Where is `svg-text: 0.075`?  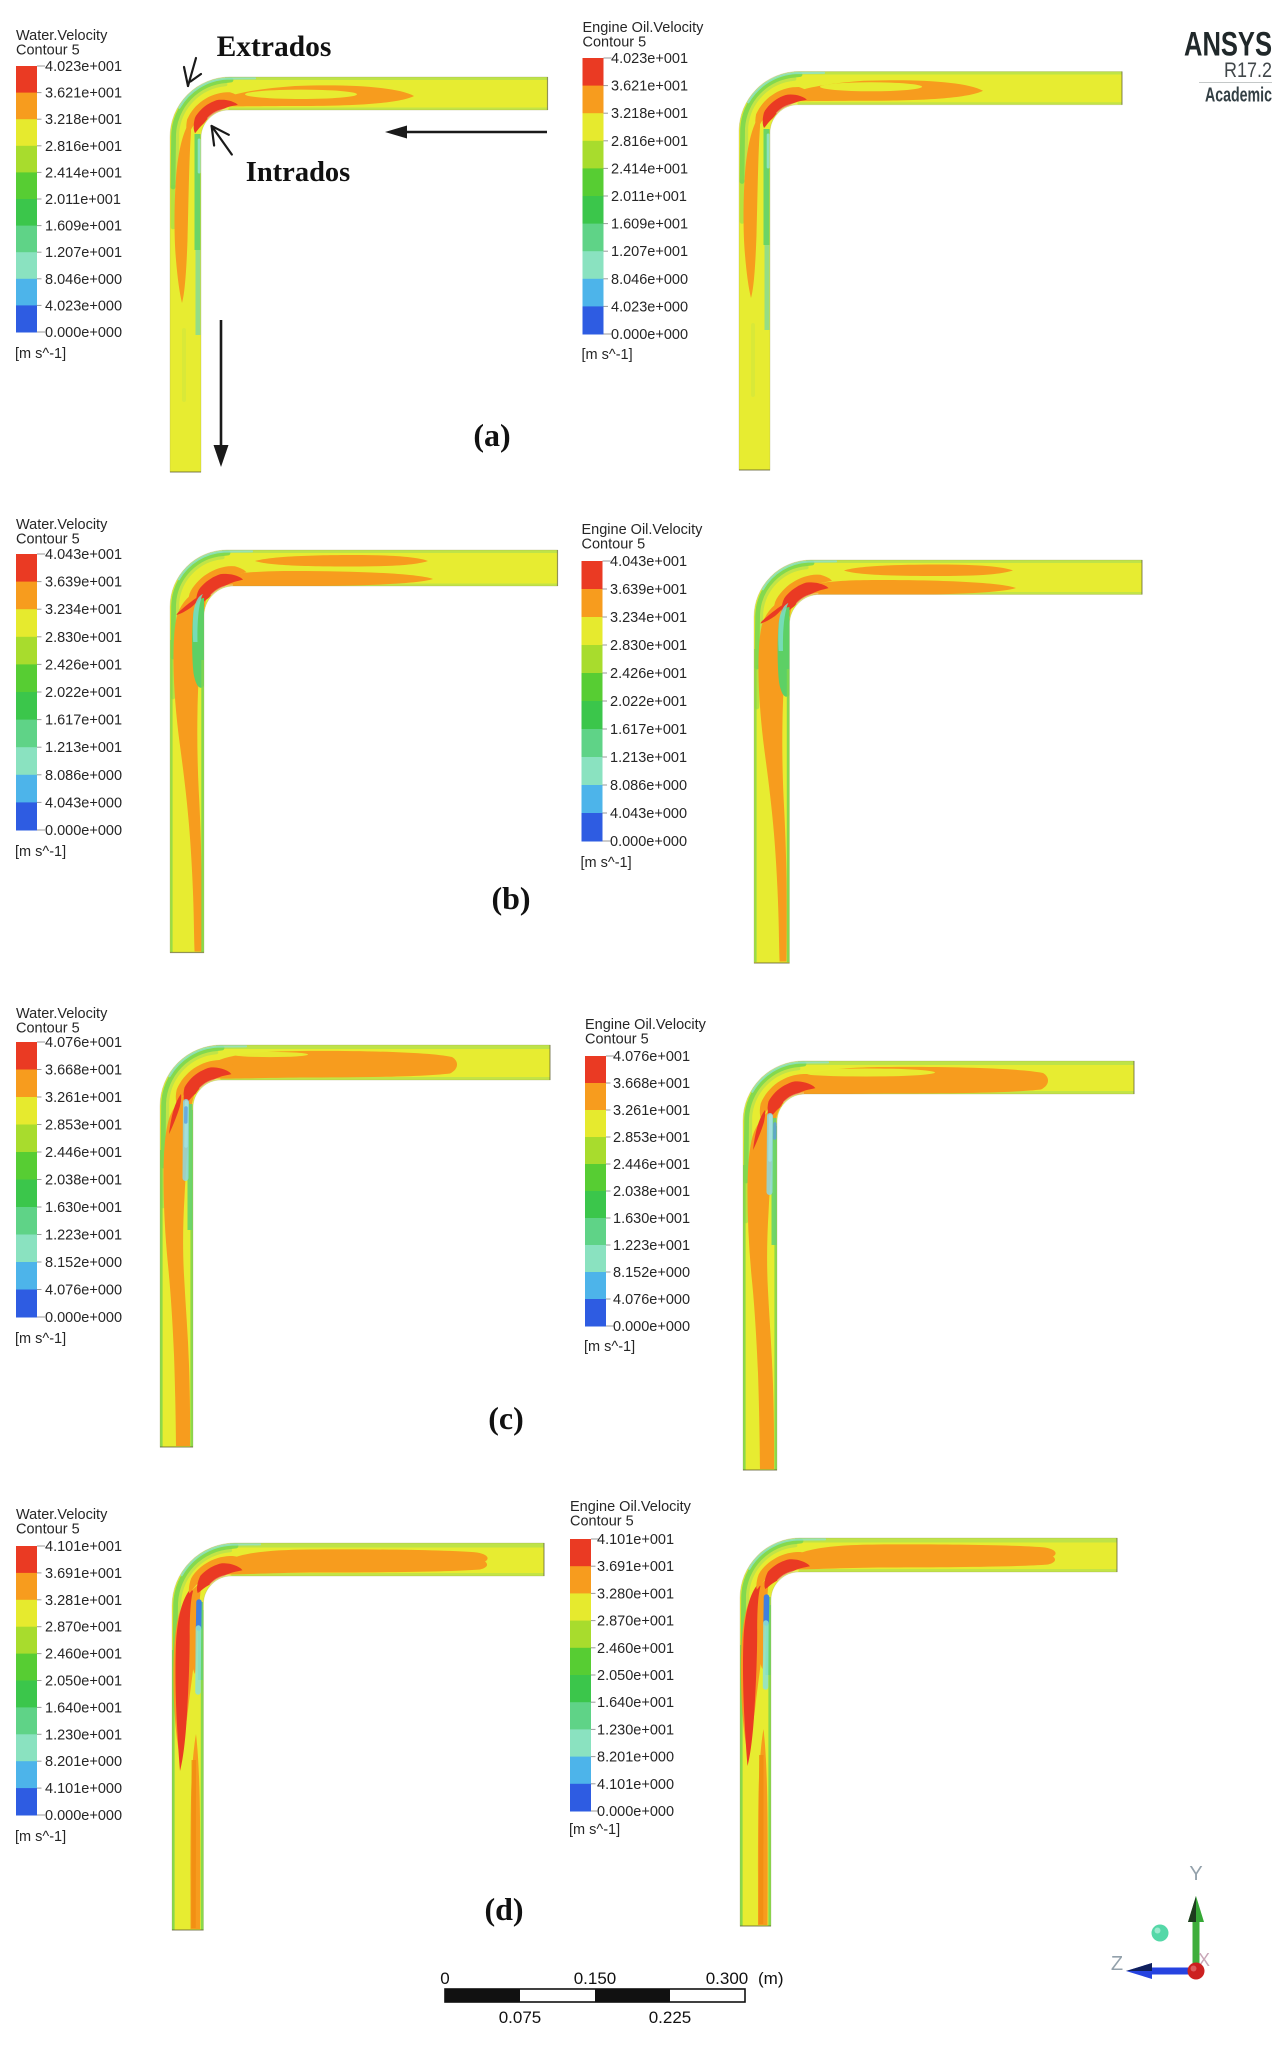
svg-text: 0.075 is located at coordinates (520, 2017).